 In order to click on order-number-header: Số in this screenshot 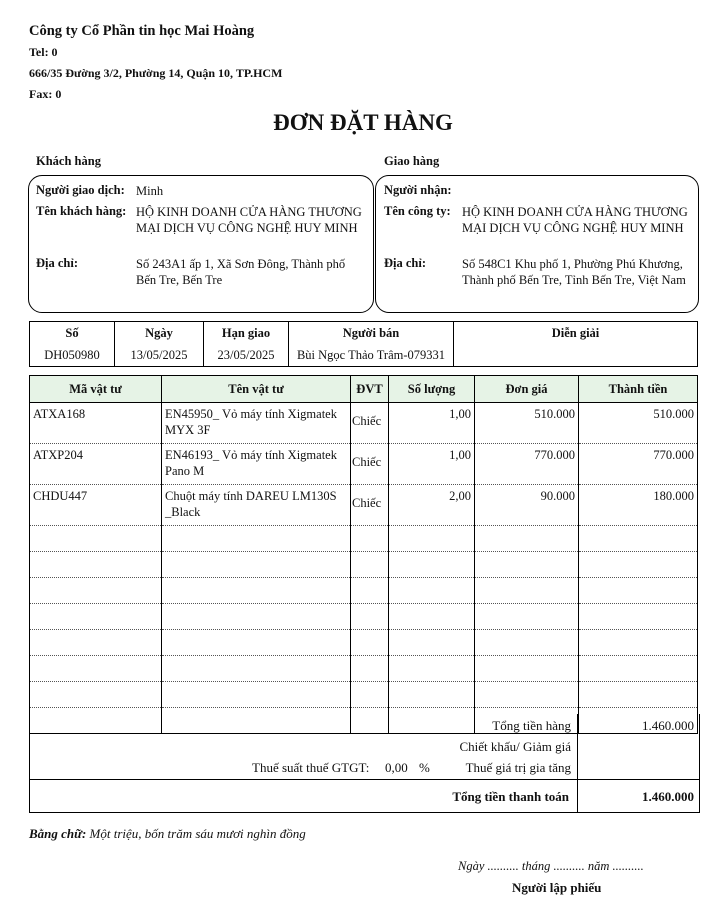, I will do `click(72, 332)`.